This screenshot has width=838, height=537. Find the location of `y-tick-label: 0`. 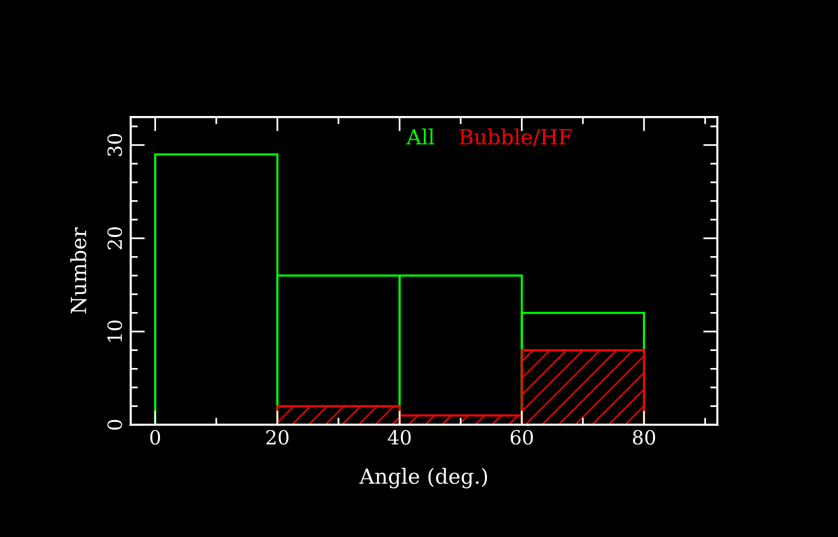

y-tick-label: 0 is located at coordinates (114, 425).